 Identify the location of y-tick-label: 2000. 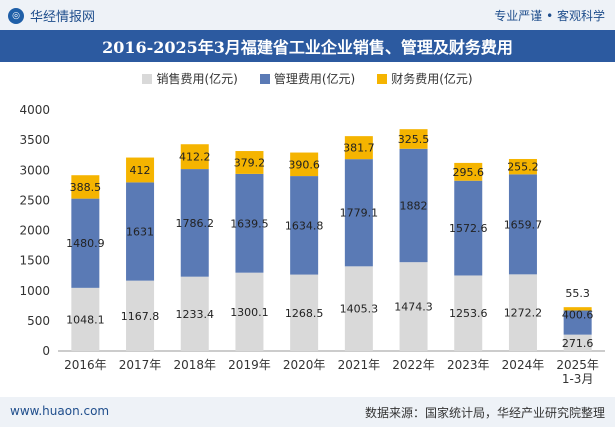
(34, 231).